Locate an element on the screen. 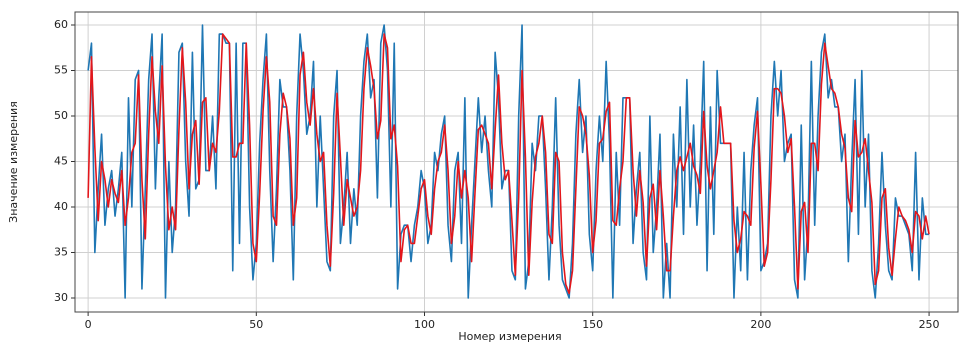 Image resolution: width=960 pixels, height=344 pixels. y-tick-label: 35 is located at coordinates (61, 251).